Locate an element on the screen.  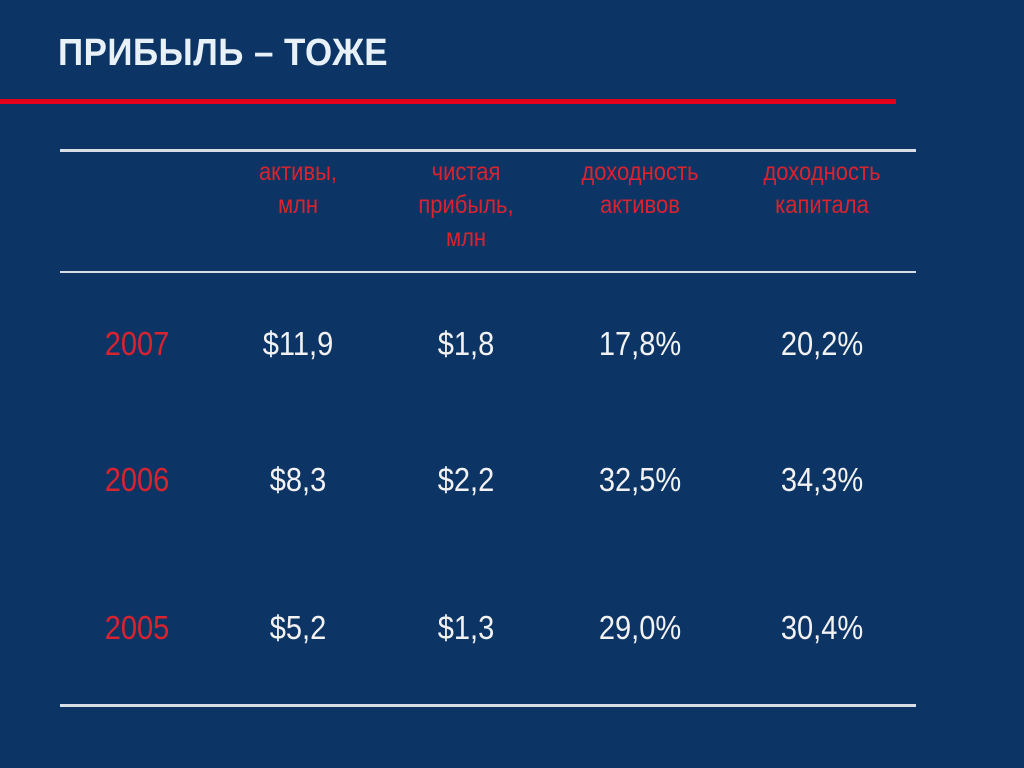
cell-return-on-equity: 30,4% is located at coordinates (821, 628).